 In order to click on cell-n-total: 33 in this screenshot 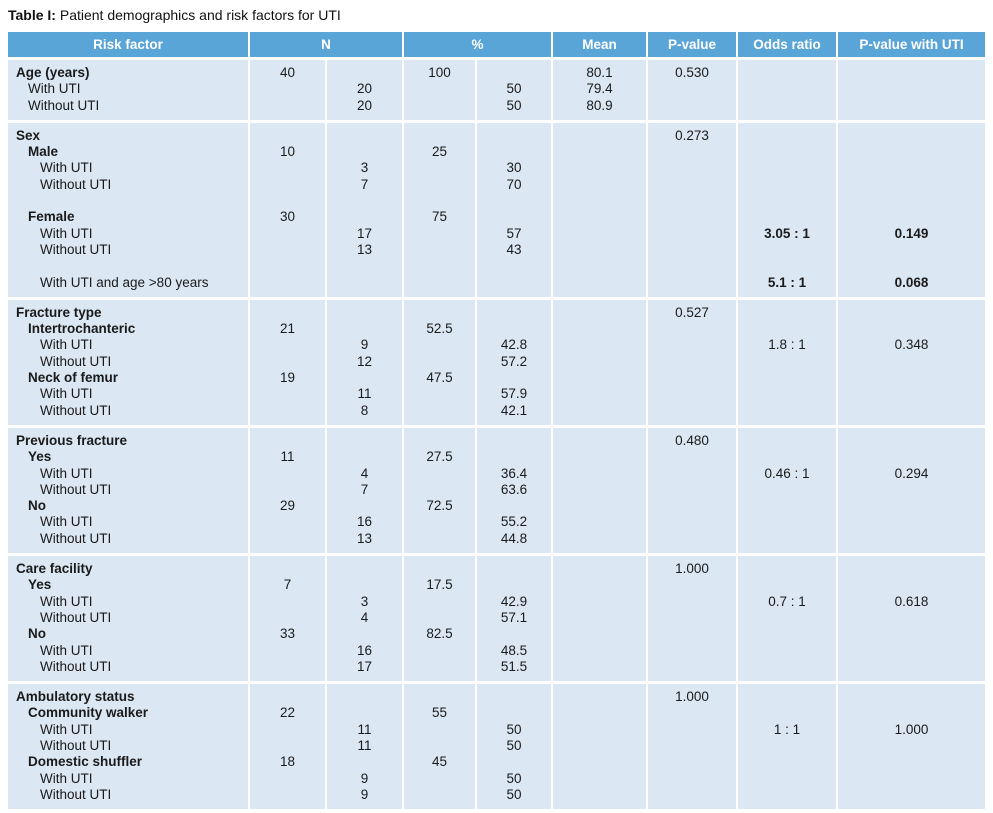, I will do `click(288, 634)`.